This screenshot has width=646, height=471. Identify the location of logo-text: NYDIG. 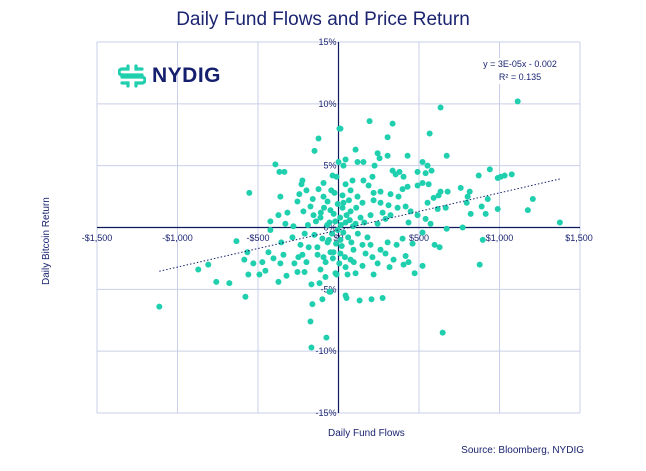
(187, 75).